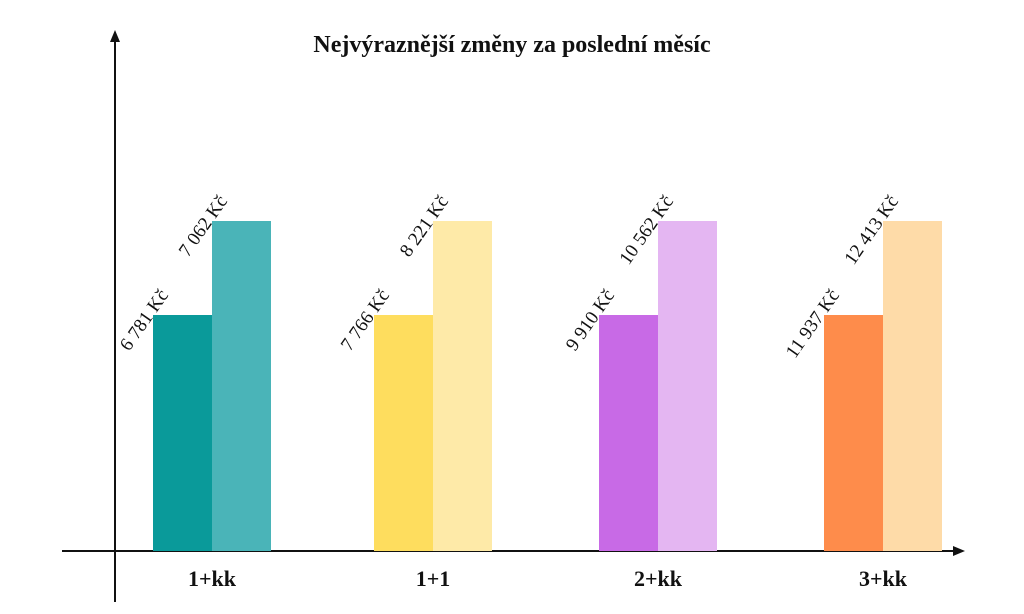 This screenshot has width=1024, height=614. Describe the element at coordinates (959, 551) in the screenshot. I see `x-axis-arrow` at that location.